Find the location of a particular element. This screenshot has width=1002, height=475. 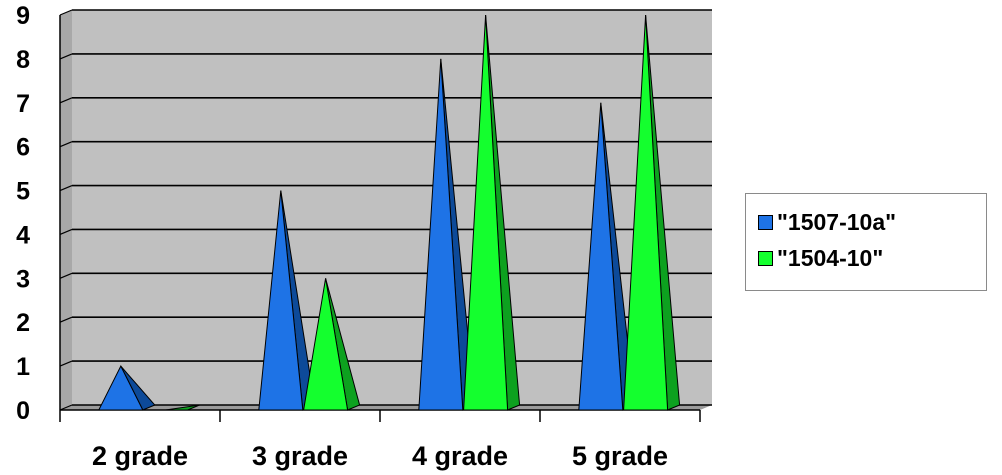

y-tick-label: 0 is located at coordinates (23, 411).